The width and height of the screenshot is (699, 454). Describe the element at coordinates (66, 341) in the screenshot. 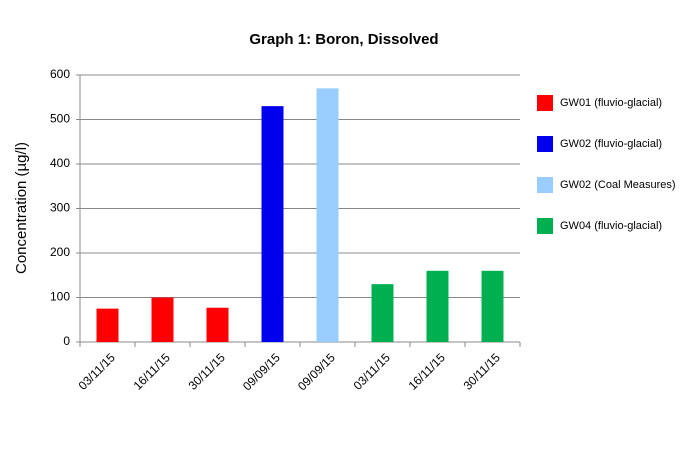

I see `y-tick-label: 0` at that location.